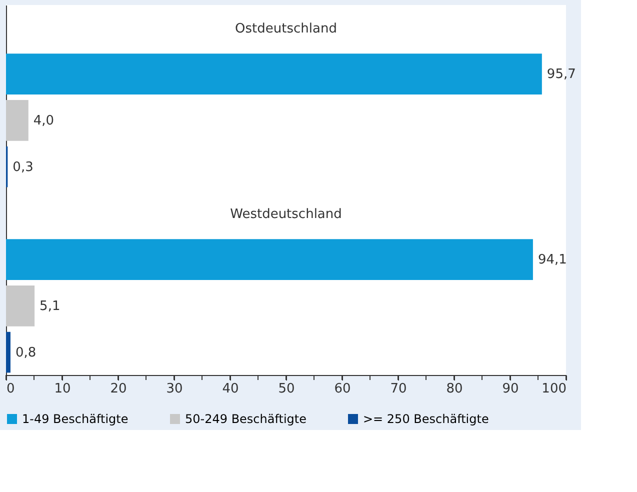  I want to click on legend-label: 50-249 Beschäftigte, so click(245, 419).